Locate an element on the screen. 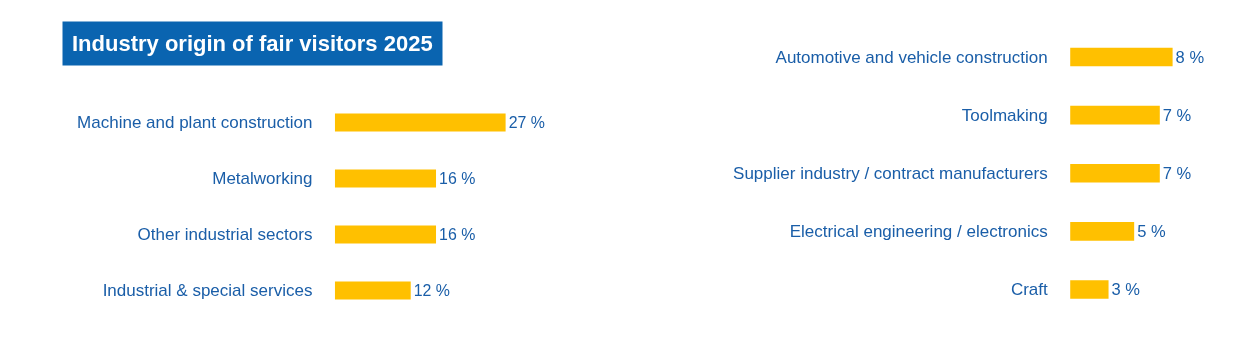 The width and height of the screenshot is (1240, 350). data-label: 5 % is located at coordinates (1151, 232).